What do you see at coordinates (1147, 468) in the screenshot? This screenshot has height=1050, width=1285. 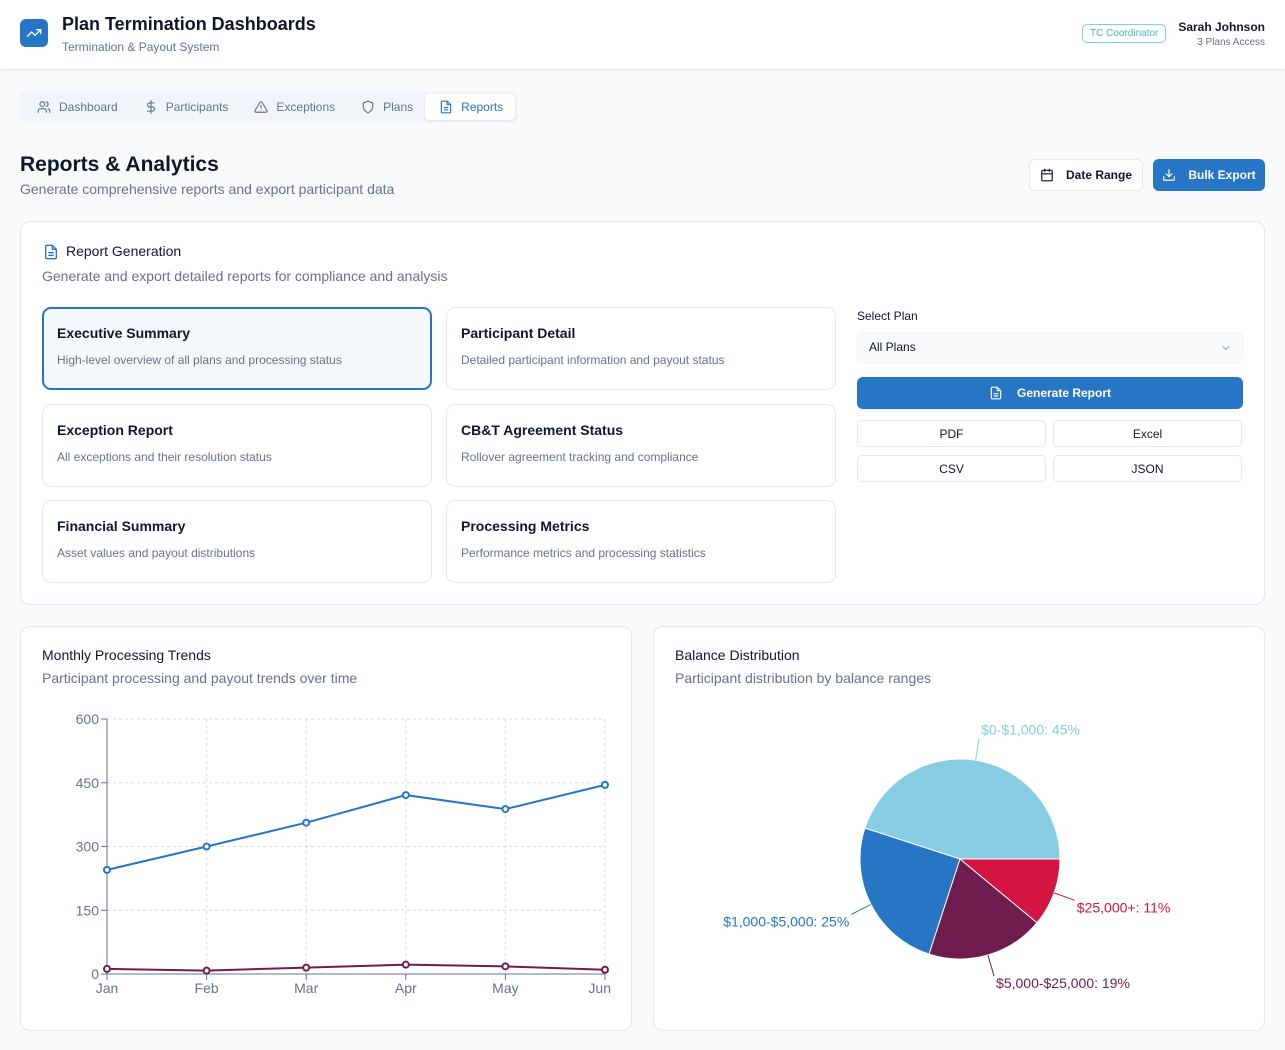 I see `export-json-button: JSON` at bounding box center [1147, 468].